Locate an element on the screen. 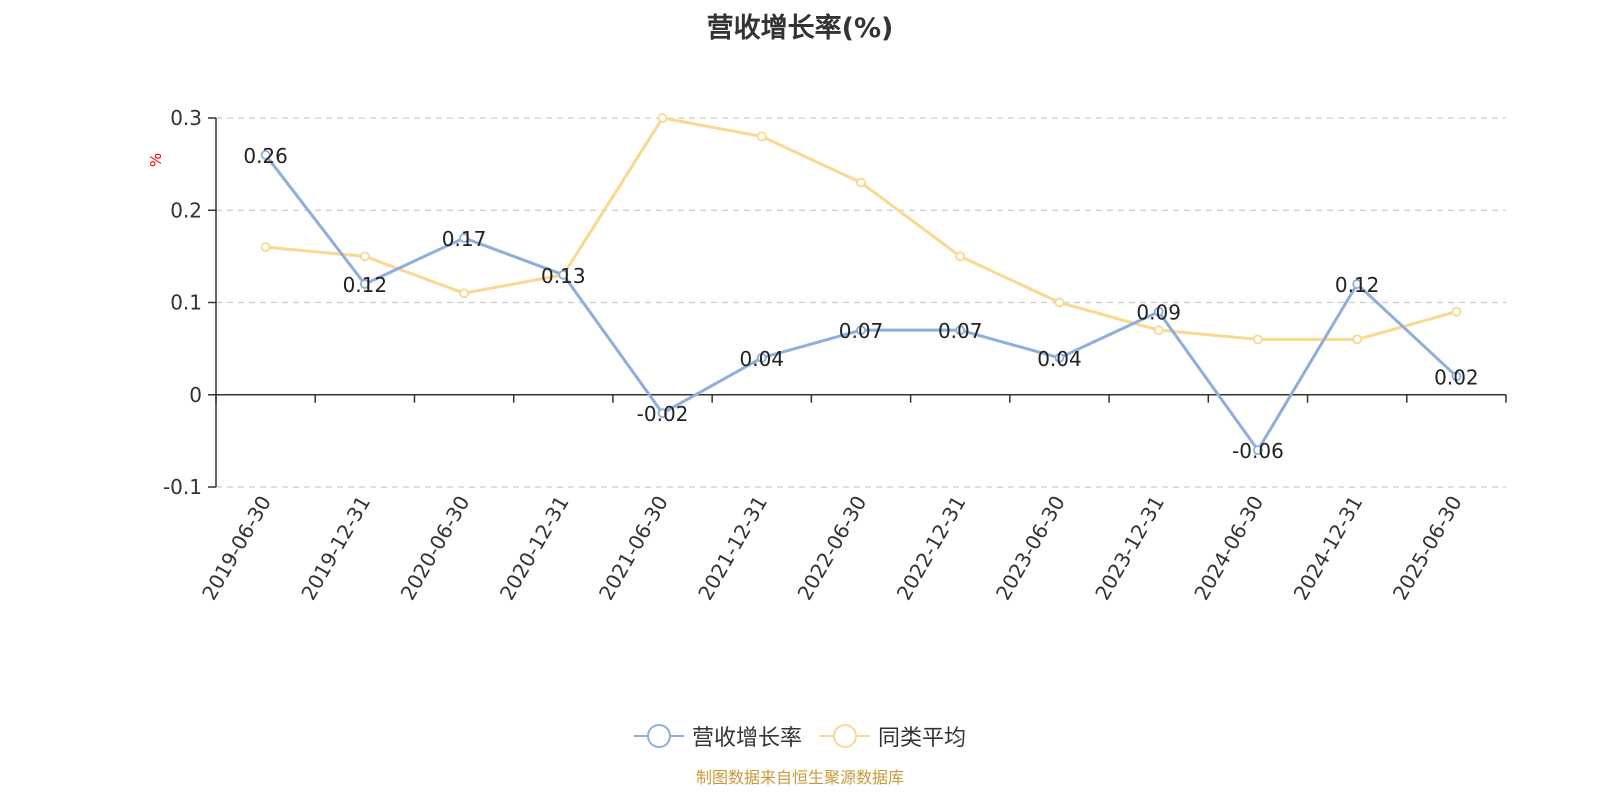 The height and width of the screenshot is (800, 1600). x-tick-label: 2019-06-30 is located at coordinates (236, 548).